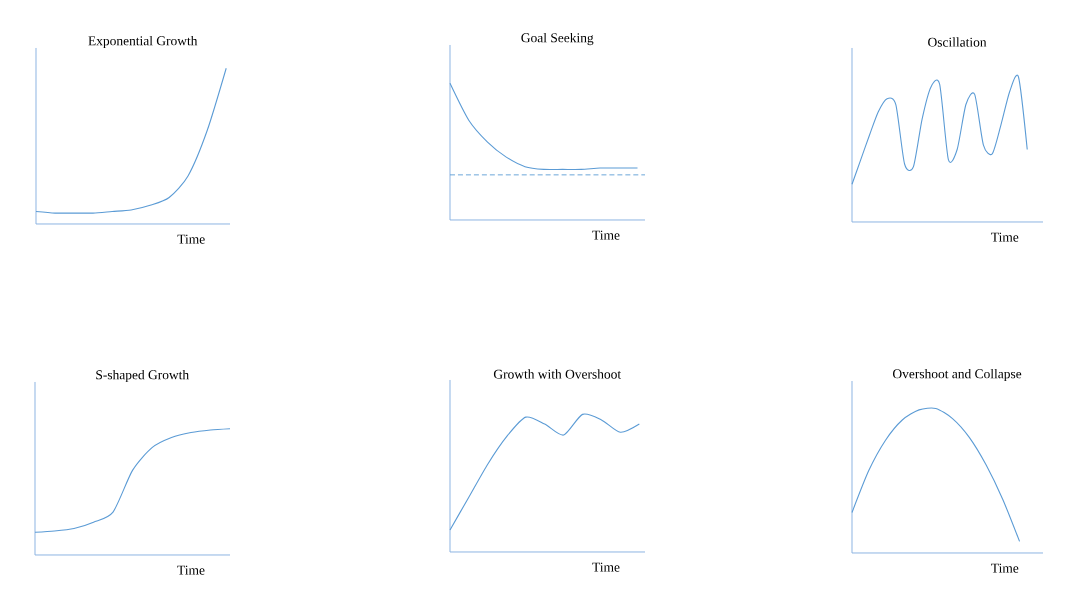 This screenshot has height=598, width=1074. Describe the element at coordinates (557, 39) in the screenshot. I see `chart-title: Goal Seeking` at that location.